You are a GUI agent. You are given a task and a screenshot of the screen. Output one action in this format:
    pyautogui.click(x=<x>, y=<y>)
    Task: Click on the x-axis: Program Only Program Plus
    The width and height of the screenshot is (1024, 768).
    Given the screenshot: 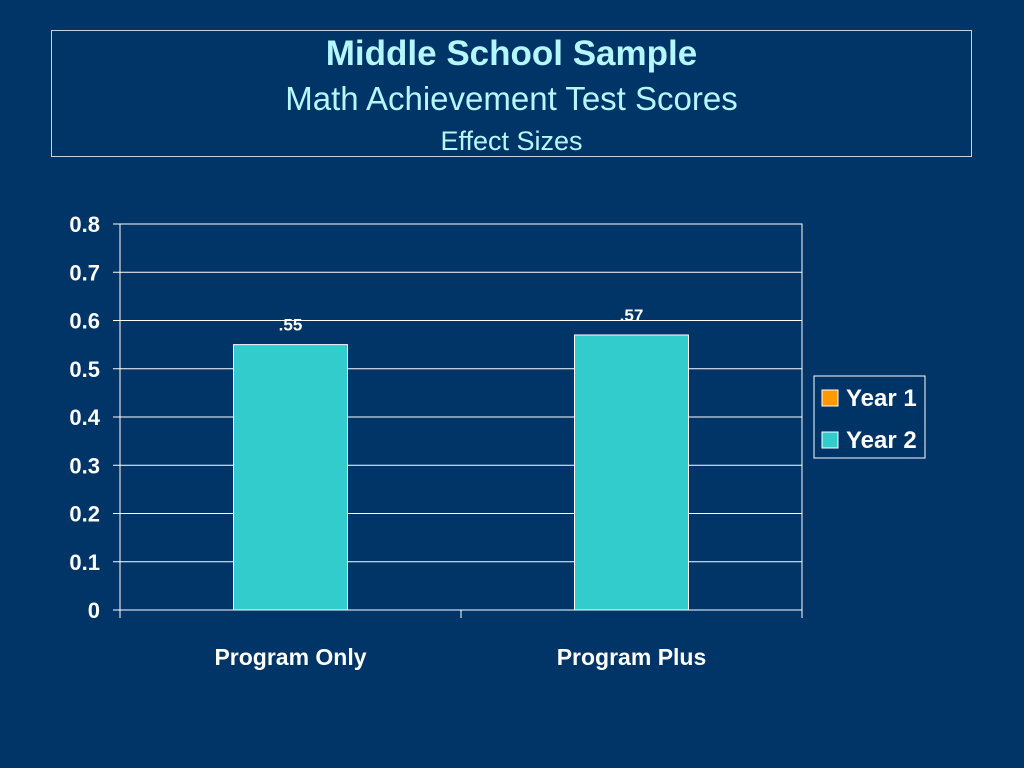 What is the action you would take?
    pyautogui.click(x=461, y=640)
    